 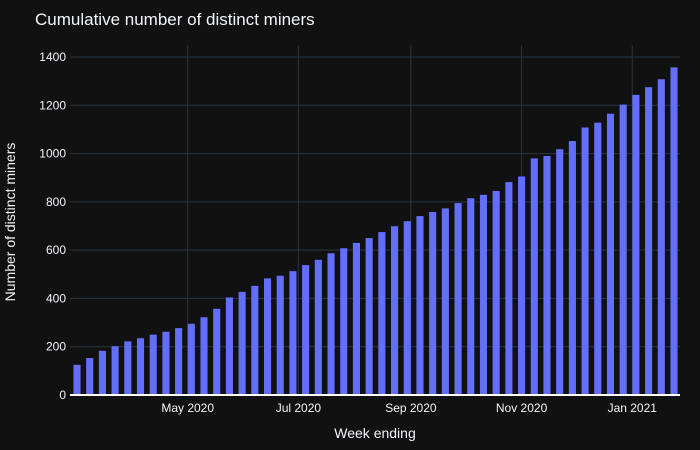 I want to click on x-tick-label: Jan 2021, so click(x=633, y=408).